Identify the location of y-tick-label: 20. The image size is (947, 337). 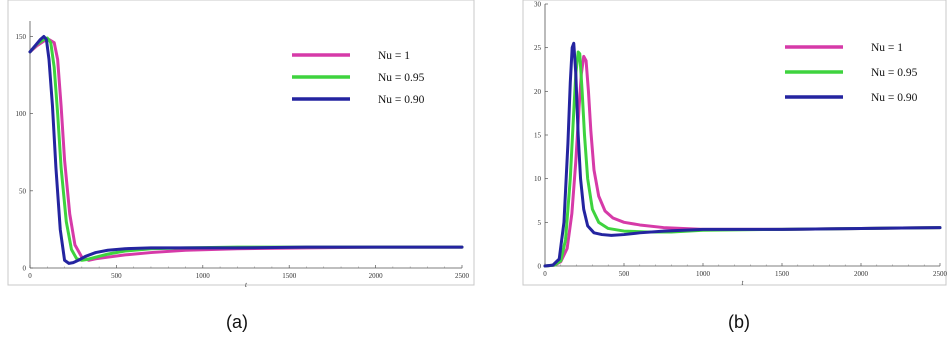
(538, 92).